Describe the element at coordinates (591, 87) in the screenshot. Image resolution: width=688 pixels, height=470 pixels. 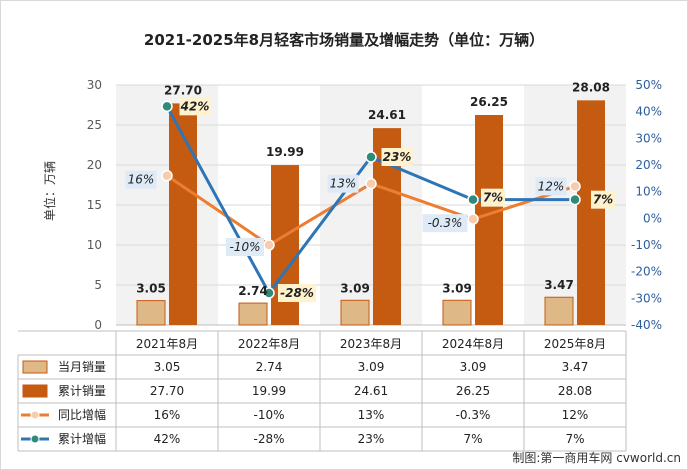
I see `bar-cumulative-label: 28.08` at that location.